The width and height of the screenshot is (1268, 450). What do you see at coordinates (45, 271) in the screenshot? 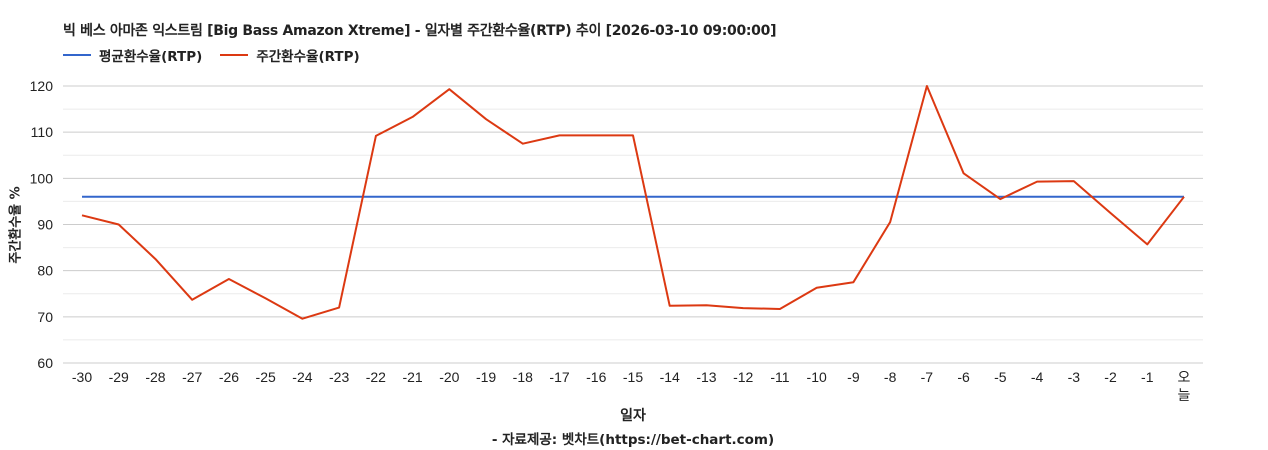
I see `y-tick-label: 80` at bounding box center [45, 271].